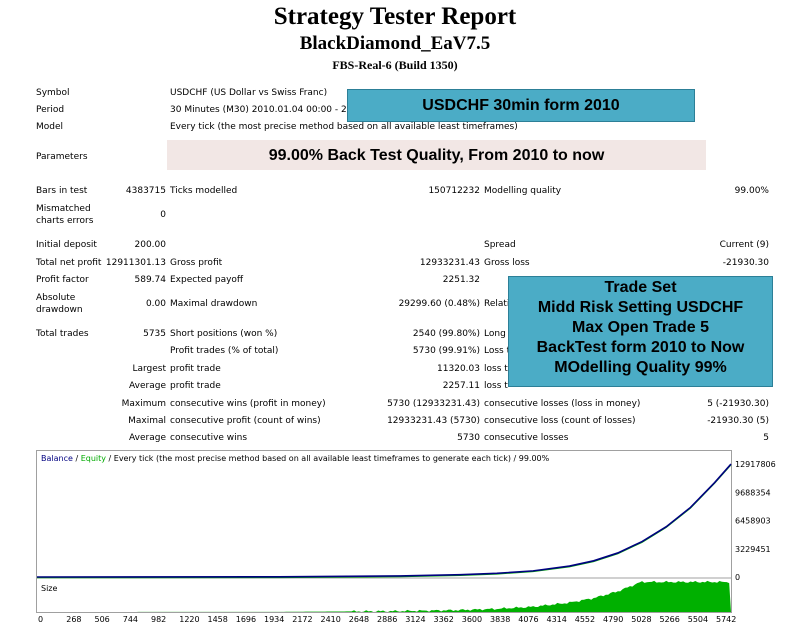  What do you see at coordinates (500, 245) in the screenshot?
I see `spread-label: Spread` at bounding box center [500, 245].